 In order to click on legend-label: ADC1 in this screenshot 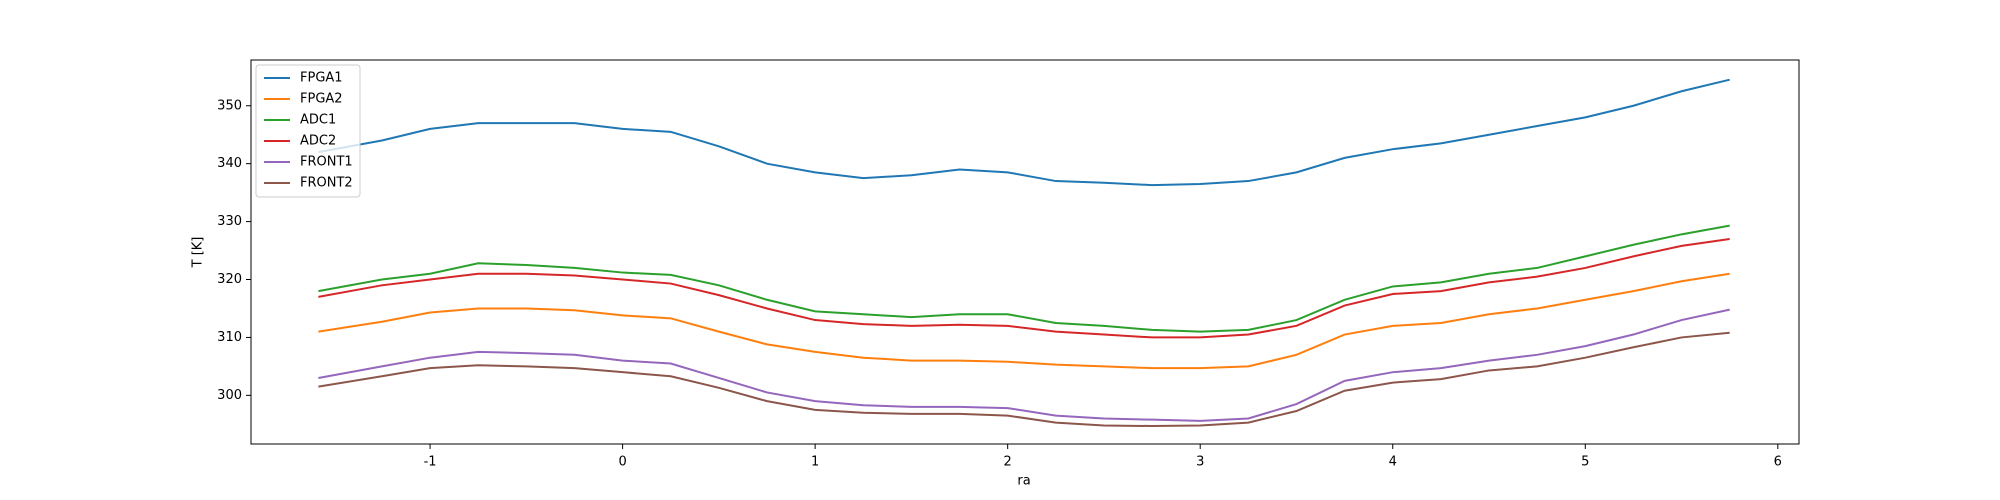, I will do `click(318, 120)`.